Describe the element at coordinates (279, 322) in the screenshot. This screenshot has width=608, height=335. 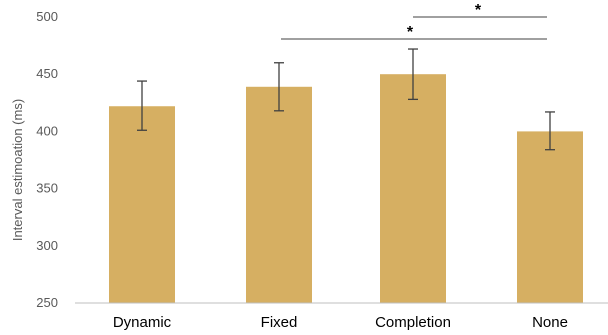
I see `x-tick-label: Fixed` at that location.